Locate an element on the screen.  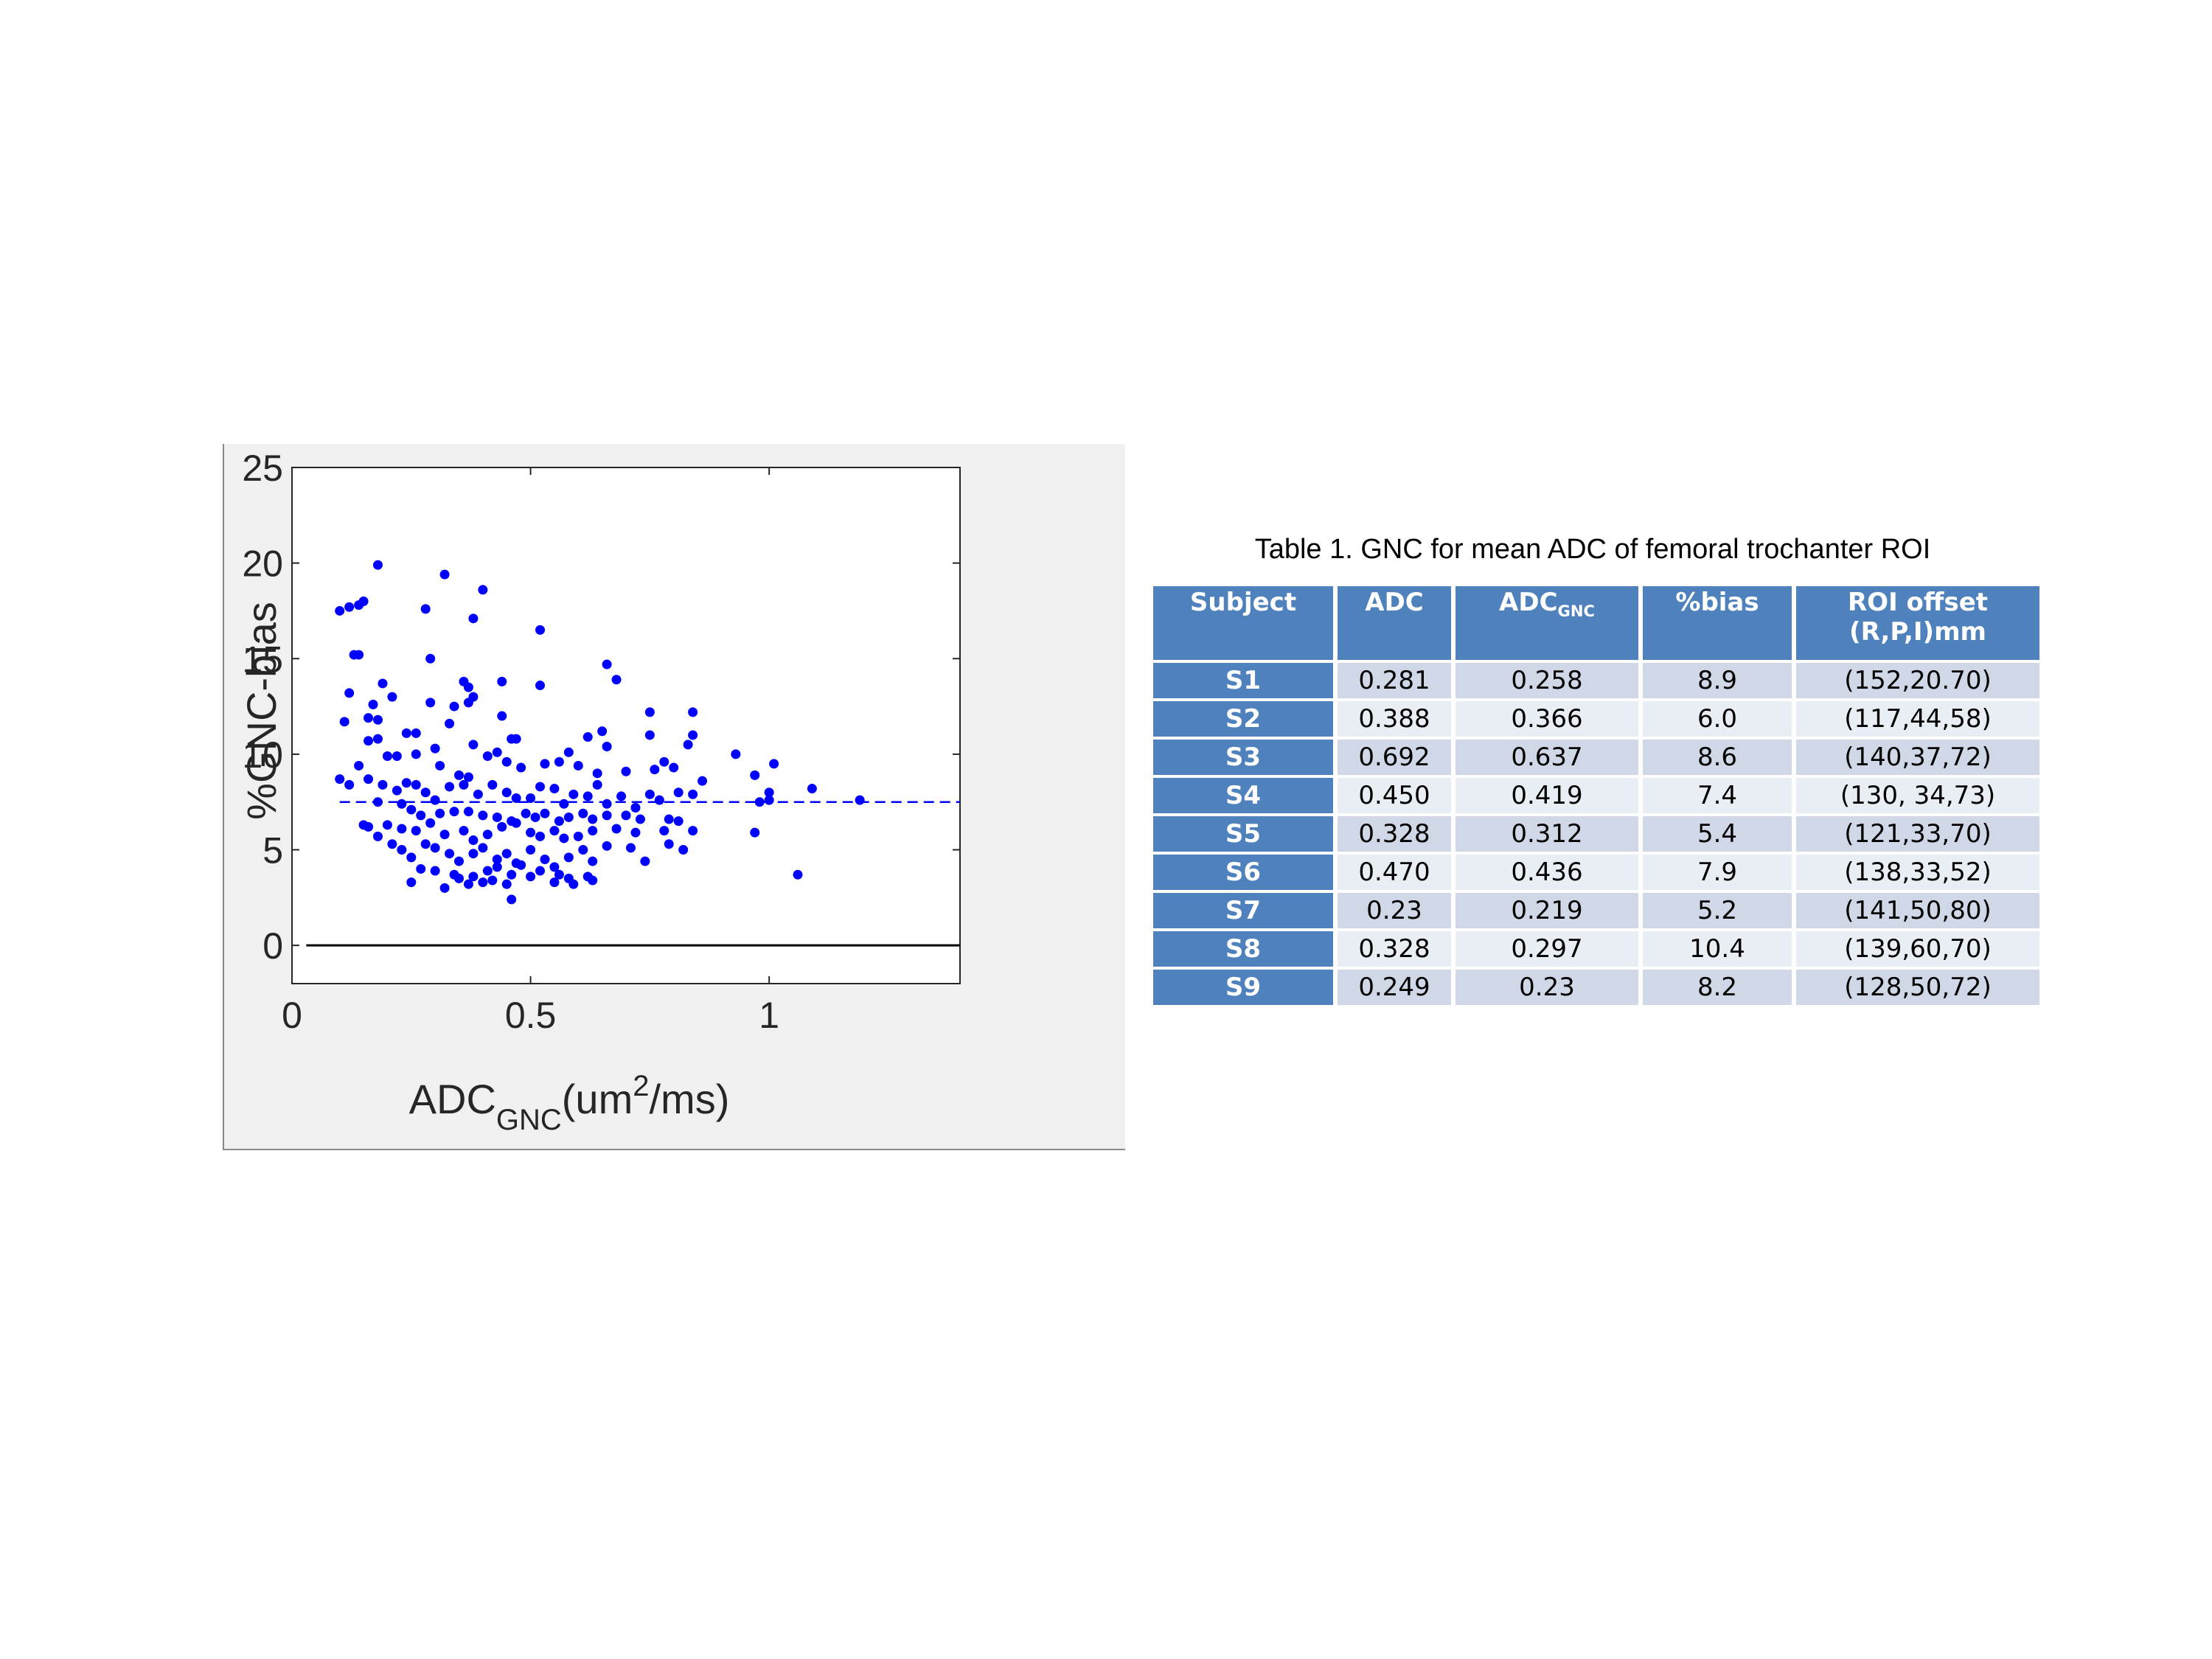
cell-bias: 10.4 is located at coordinates (1717, 949).